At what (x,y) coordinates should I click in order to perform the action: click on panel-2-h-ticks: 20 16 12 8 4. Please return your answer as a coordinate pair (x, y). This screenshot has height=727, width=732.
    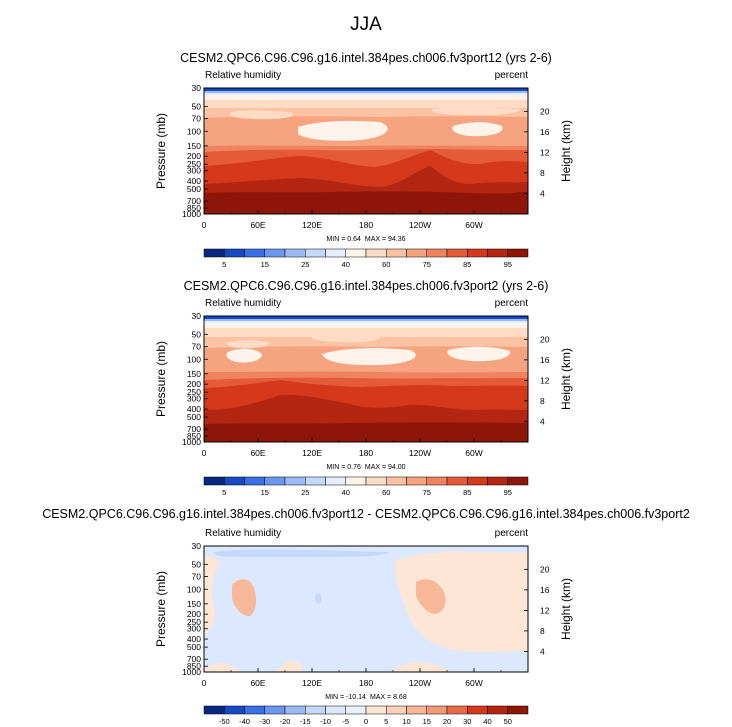
    Looking at the image, I should click on (537, 380).